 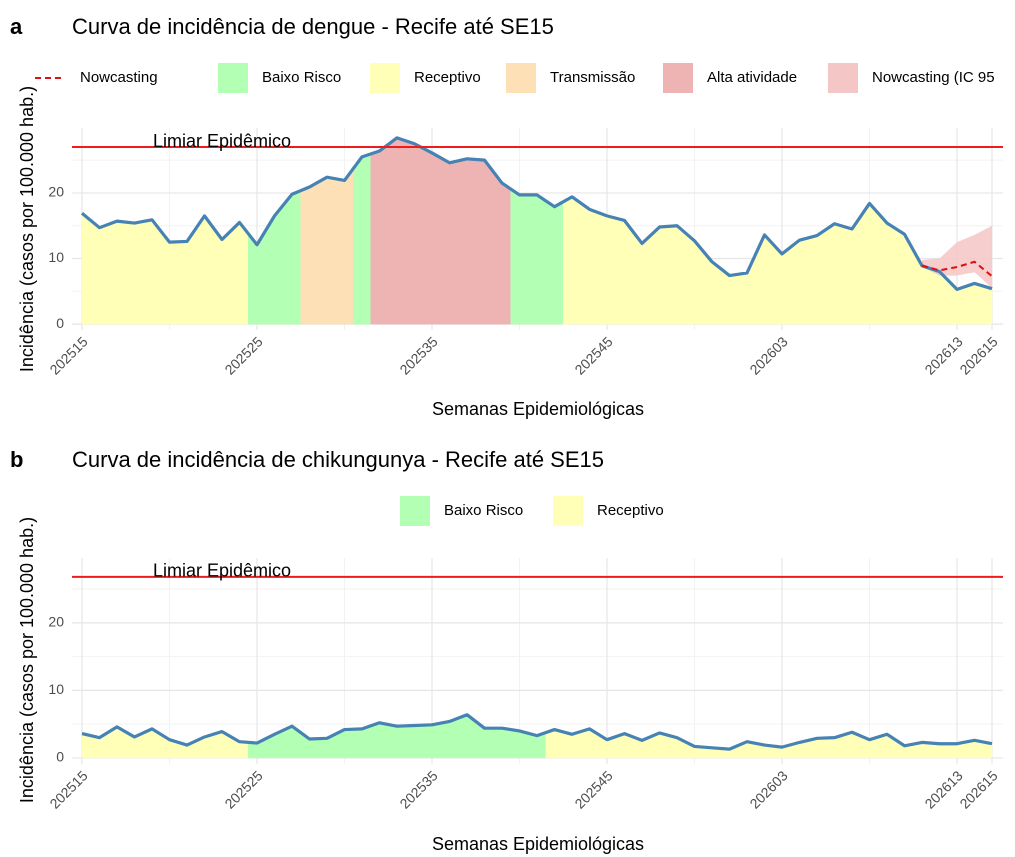 What do you see at coordinates (119, 77) in the screenshot?
I see `legend-label: Nowcasting` at bounding box center [119, 77].